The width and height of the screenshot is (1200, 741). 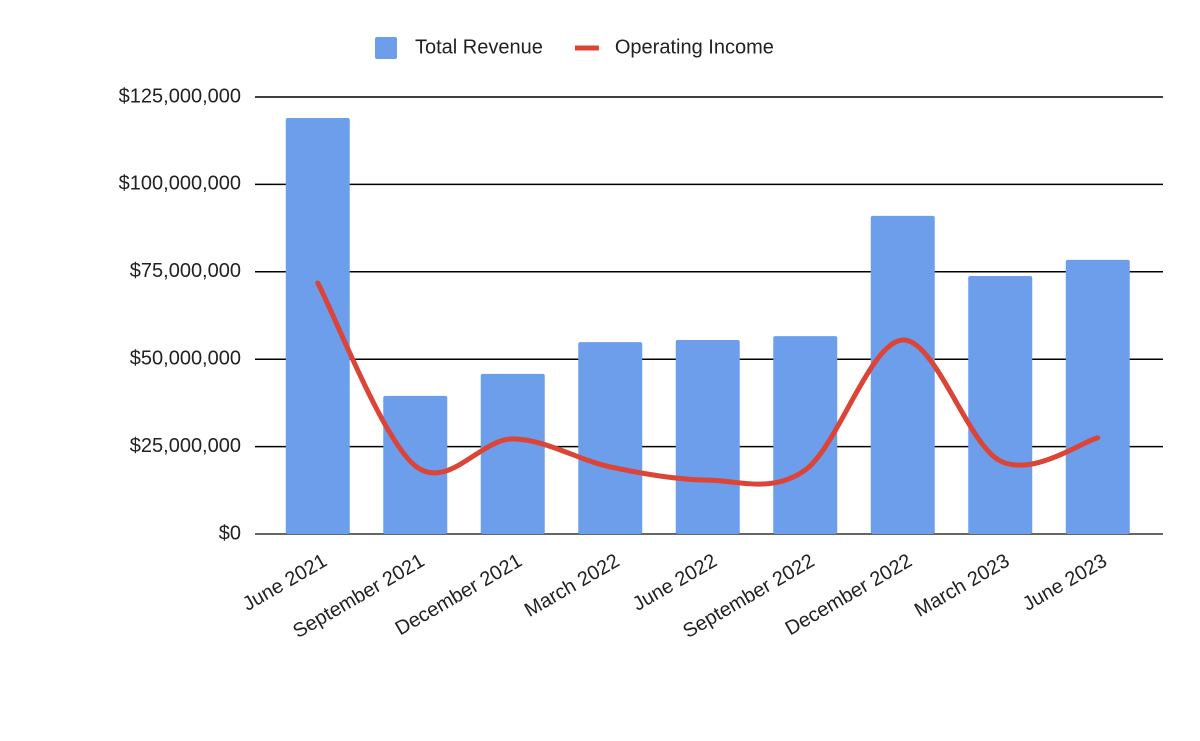 I want to click on x-tick-label: March 2023, so click(x=962, y=586).